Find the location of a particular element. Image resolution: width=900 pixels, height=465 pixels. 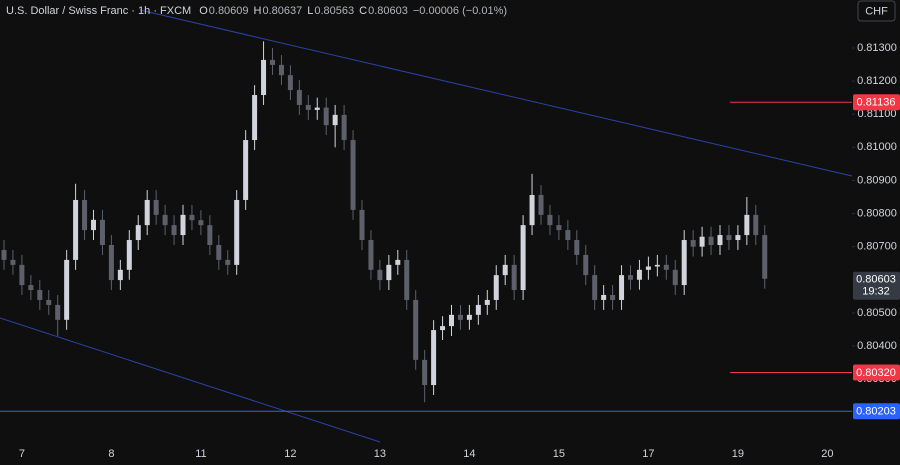

y-tick-label: 0.80700 is located at coordinates (877, 247).